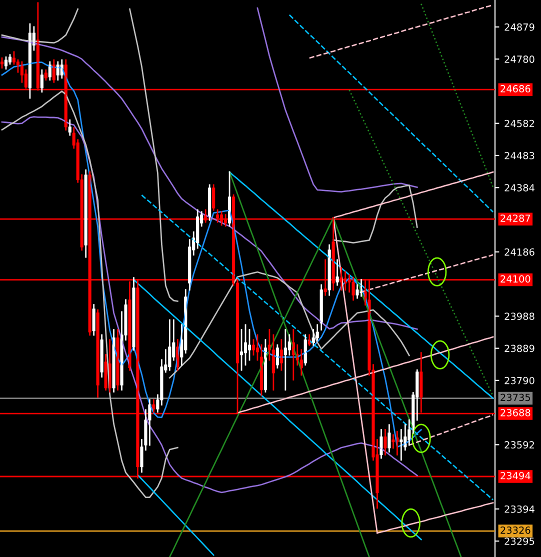 This screenshot has height=557, width=541. What do you see at coordinates (519, 509) in the screenshot?
I see `y-tick-label: 23394` at bounding box center [519, 509].